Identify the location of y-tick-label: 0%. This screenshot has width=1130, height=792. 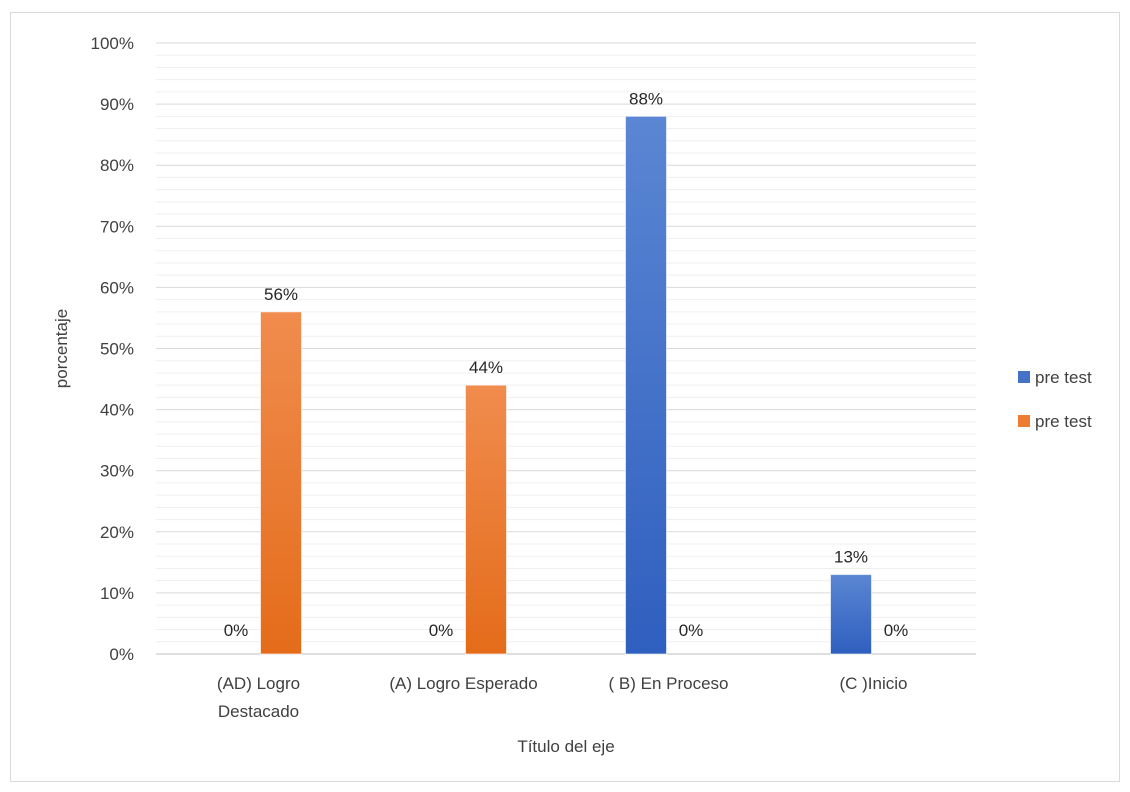
(121, 654).